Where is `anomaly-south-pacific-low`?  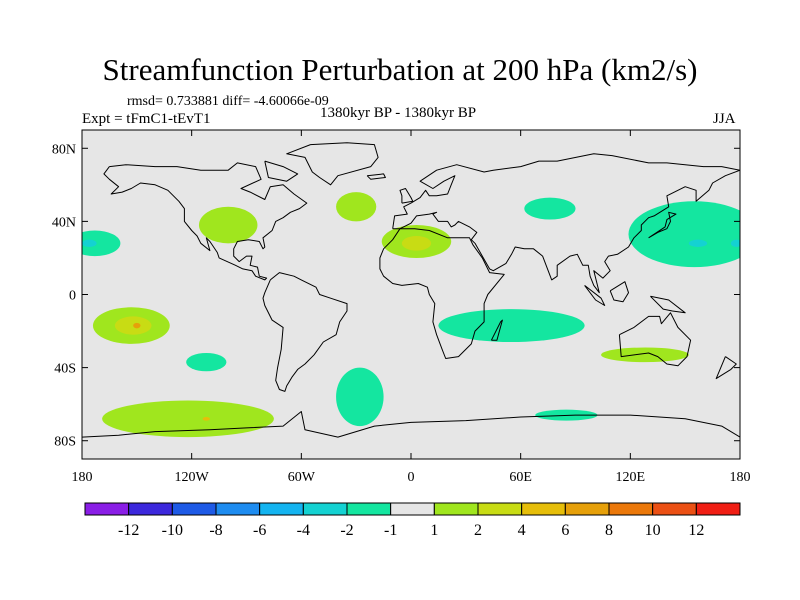 anomaly-south-pacific-low is located at coordinates (206, 362).